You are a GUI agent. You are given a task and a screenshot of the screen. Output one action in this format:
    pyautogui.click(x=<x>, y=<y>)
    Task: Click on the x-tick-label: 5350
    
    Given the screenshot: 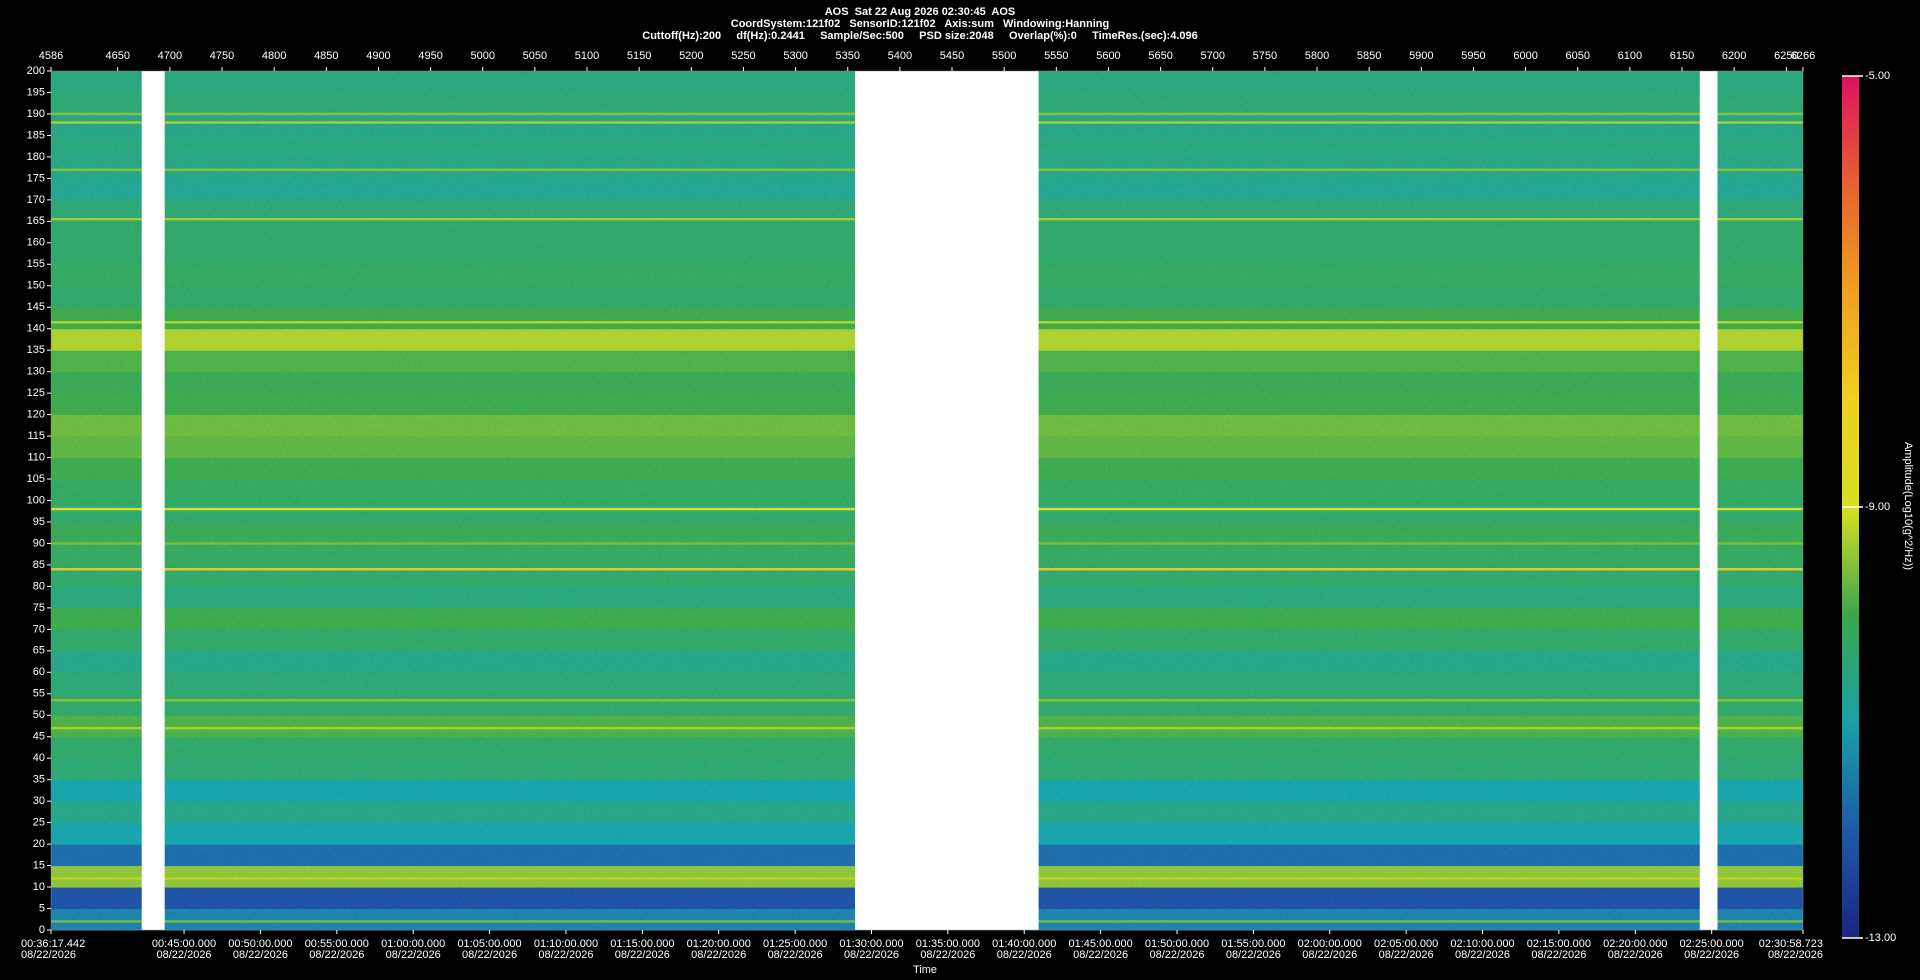 What is the action you would take?
    pyautogui.click(x=848, y=56)
    